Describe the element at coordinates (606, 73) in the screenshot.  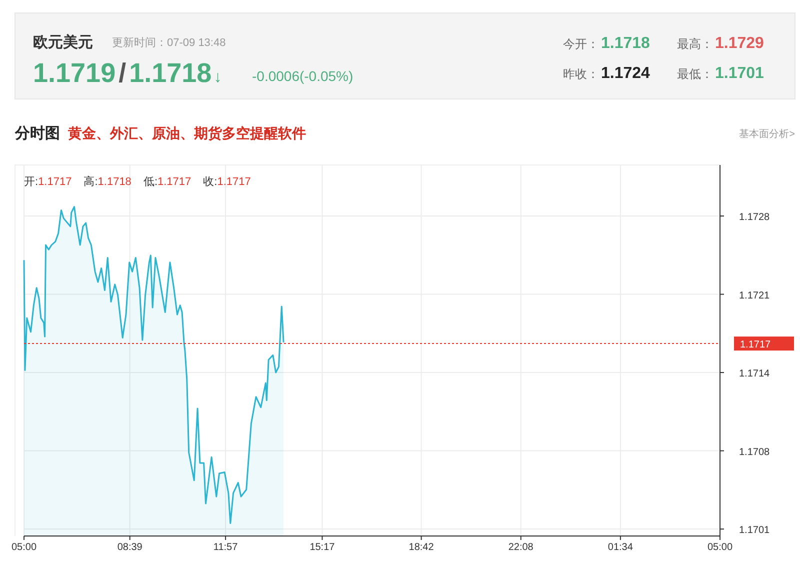
I see `text: 昨收：1.1724` at that location.